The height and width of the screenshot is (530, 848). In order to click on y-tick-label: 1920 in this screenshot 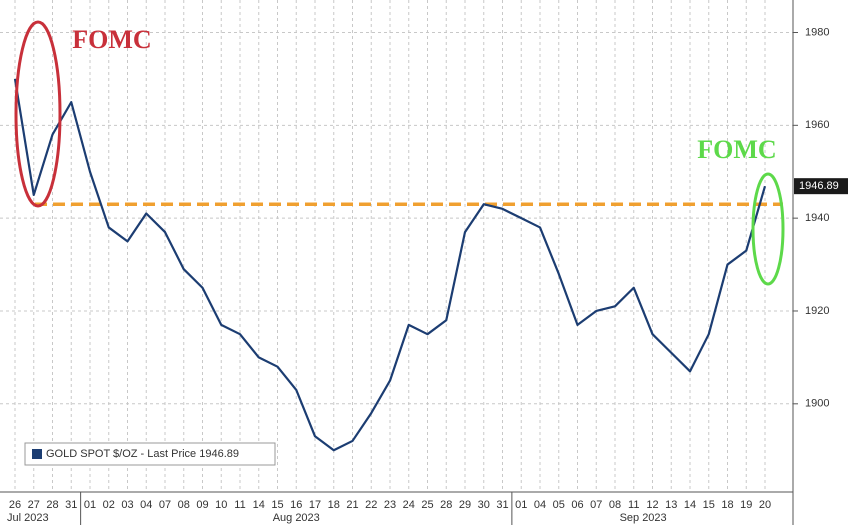, I will do `click(817, 311)`.